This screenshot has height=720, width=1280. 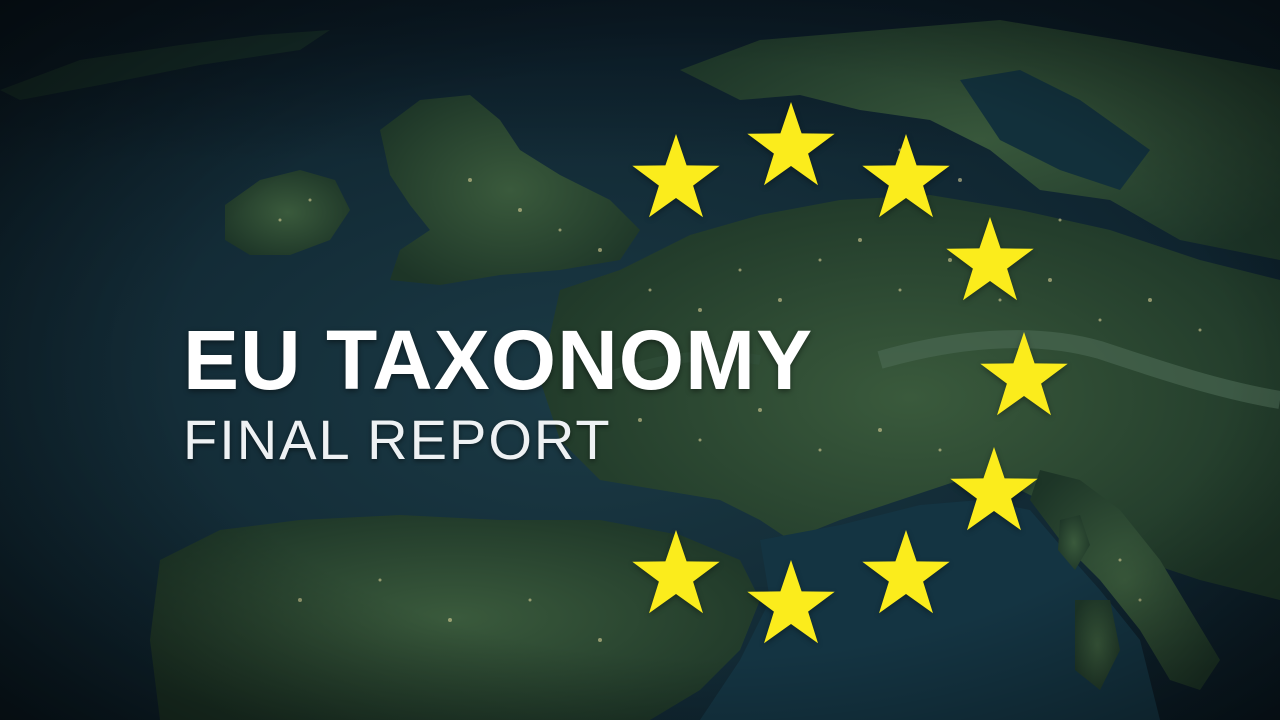 What do you see at coordinates (498, 360) in the screenshot?
I see `page-title: EU TAXONOMY` at bounding box center [498, 360].